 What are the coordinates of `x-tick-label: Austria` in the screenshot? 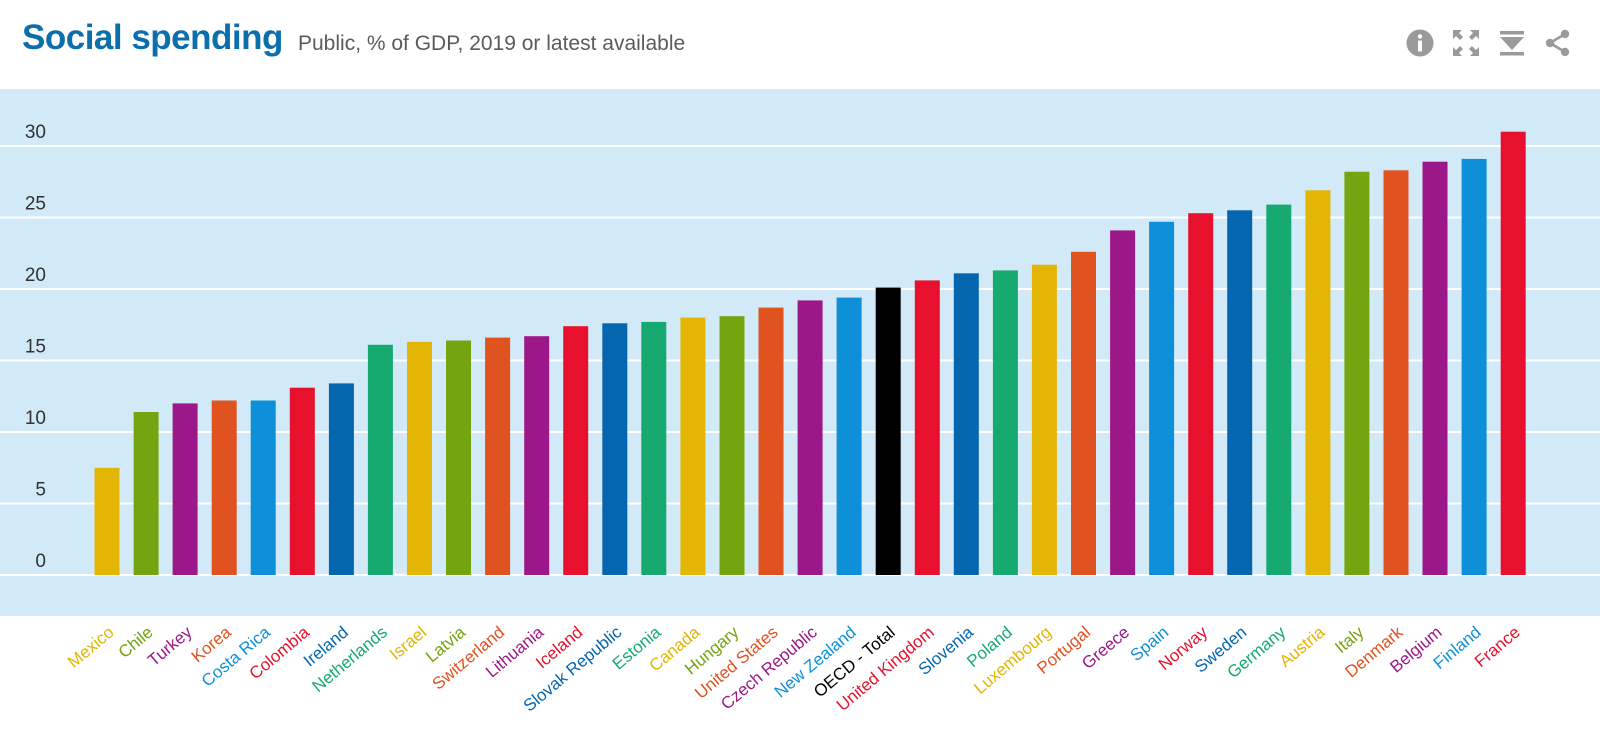 It's located at (1302, 646).